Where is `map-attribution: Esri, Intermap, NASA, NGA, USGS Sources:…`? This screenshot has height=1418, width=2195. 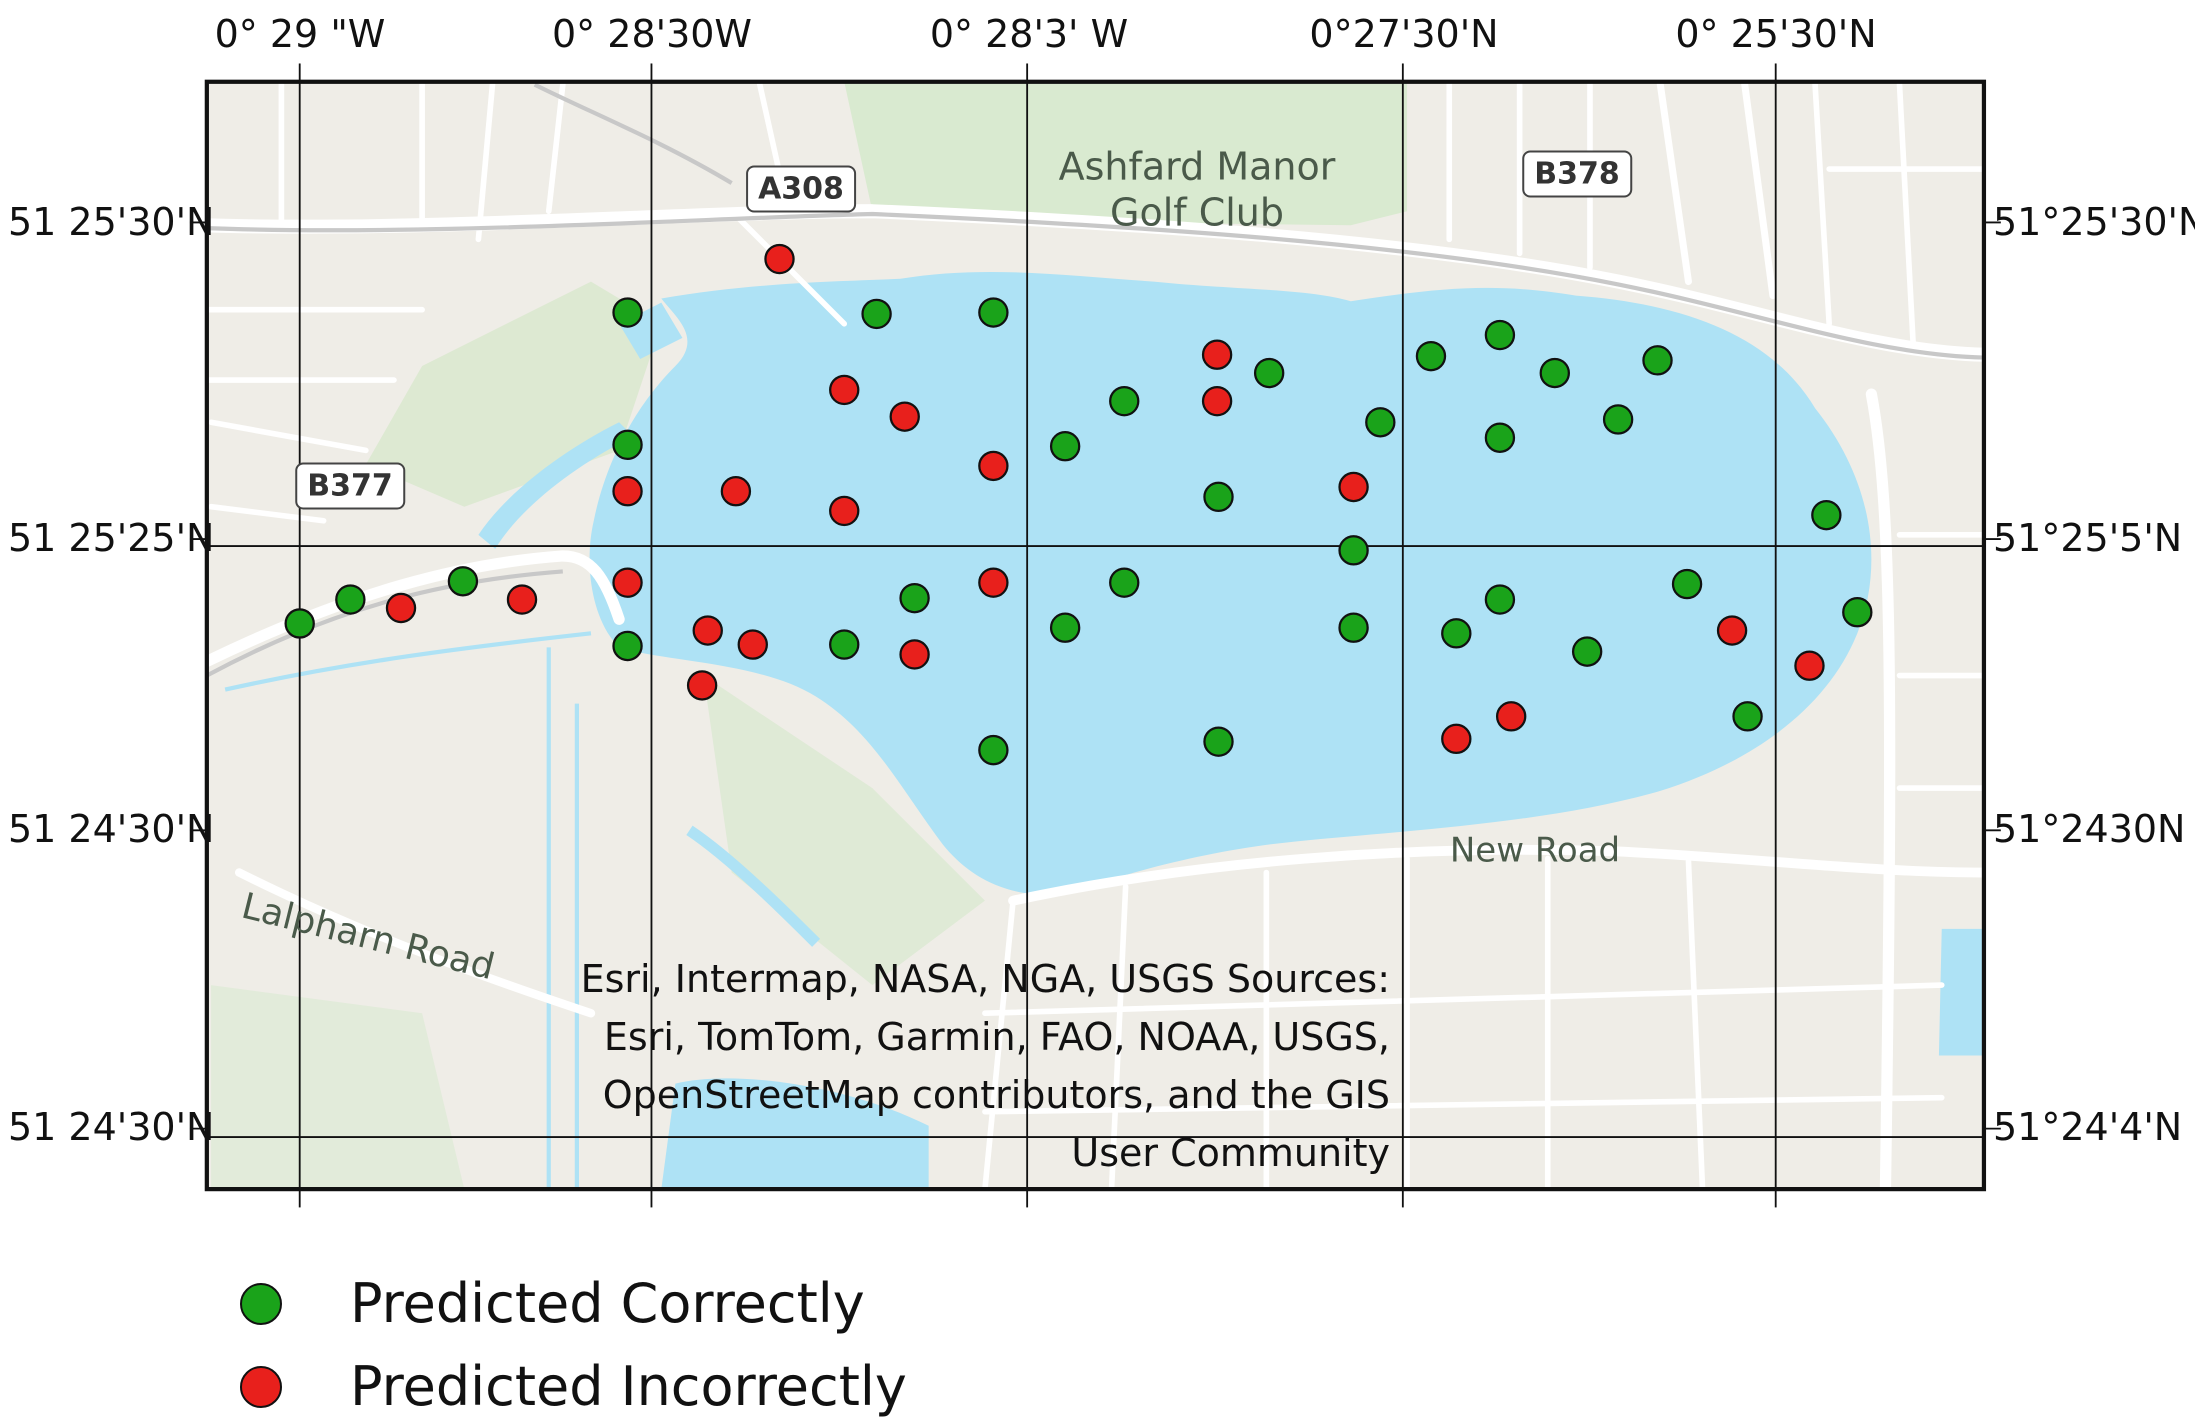
map-attribution: Esri, Intermap, NASA, NGA, USGS Sources:… is located at coordinates (940, 1066).